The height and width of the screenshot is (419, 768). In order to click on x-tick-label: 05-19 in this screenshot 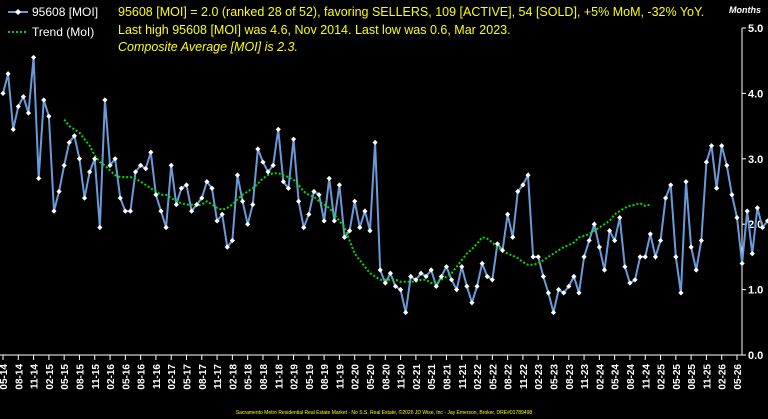, I will do `click(310, 377)`.